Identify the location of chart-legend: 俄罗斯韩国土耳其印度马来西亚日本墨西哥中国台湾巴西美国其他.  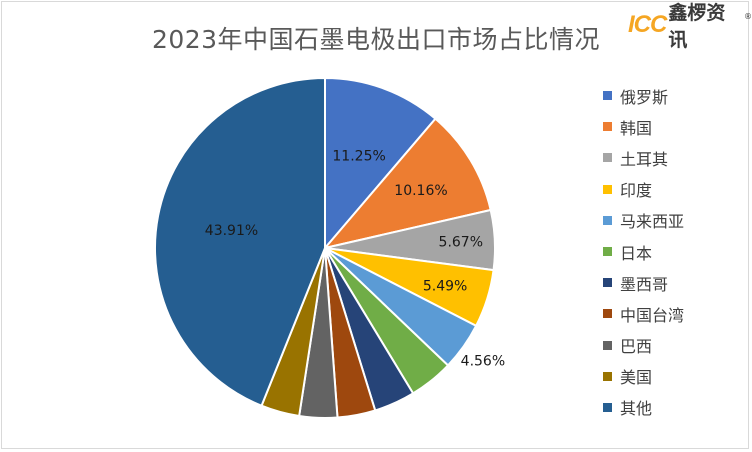
(643, 251).